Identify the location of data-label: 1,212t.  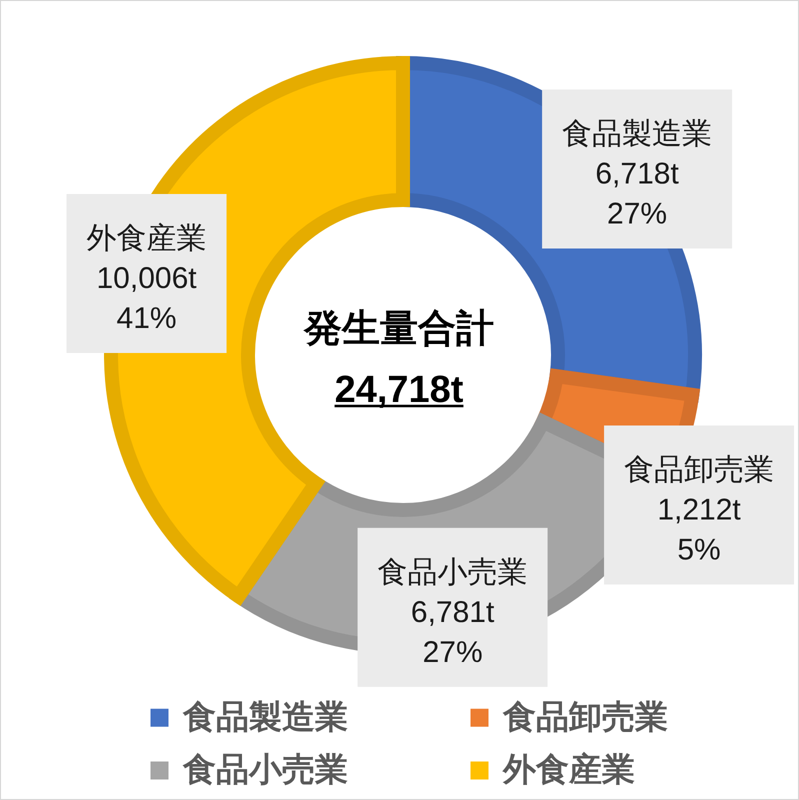
(699, 510).